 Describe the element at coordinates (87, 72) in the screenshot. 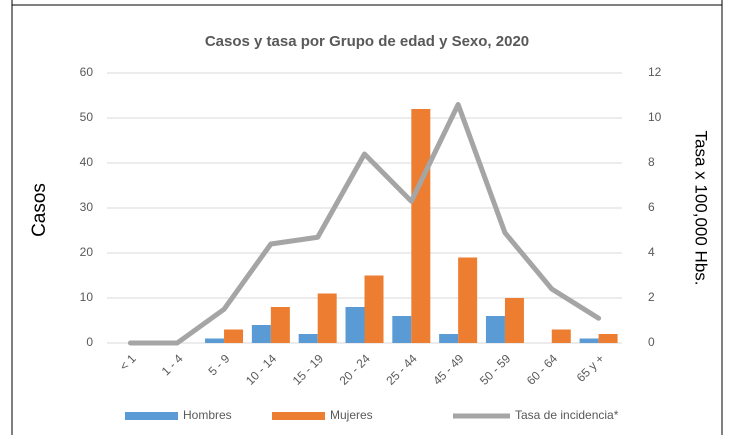

I see `y-tick-label: 60` at that location.